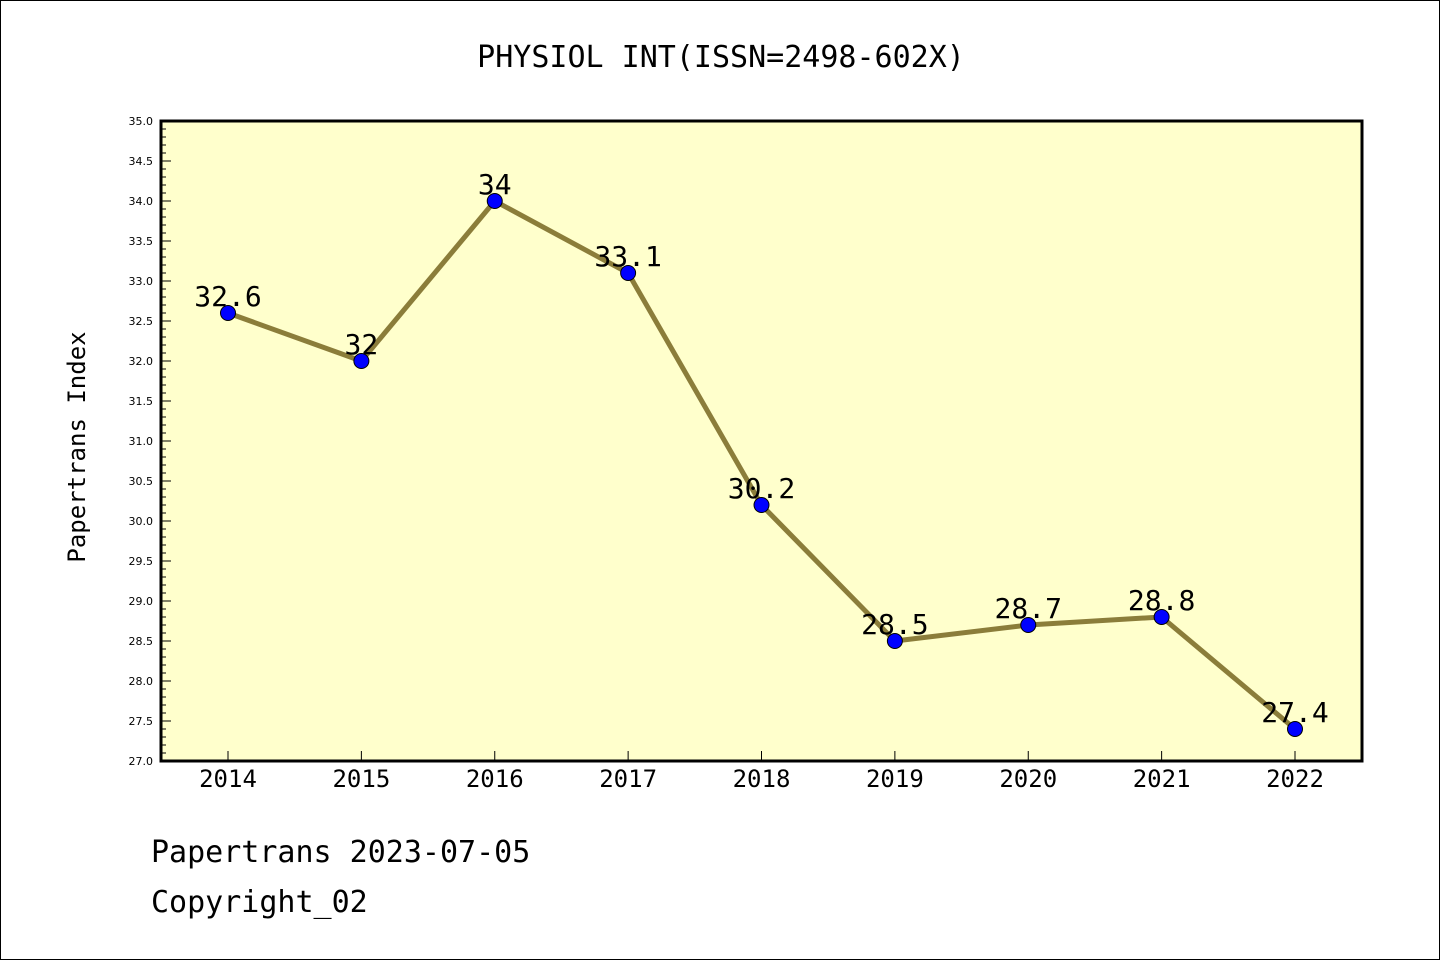 The width and height of the screenshot is (1440, 961). I want to click on x-tick-label: 2018, so click(762, 779).